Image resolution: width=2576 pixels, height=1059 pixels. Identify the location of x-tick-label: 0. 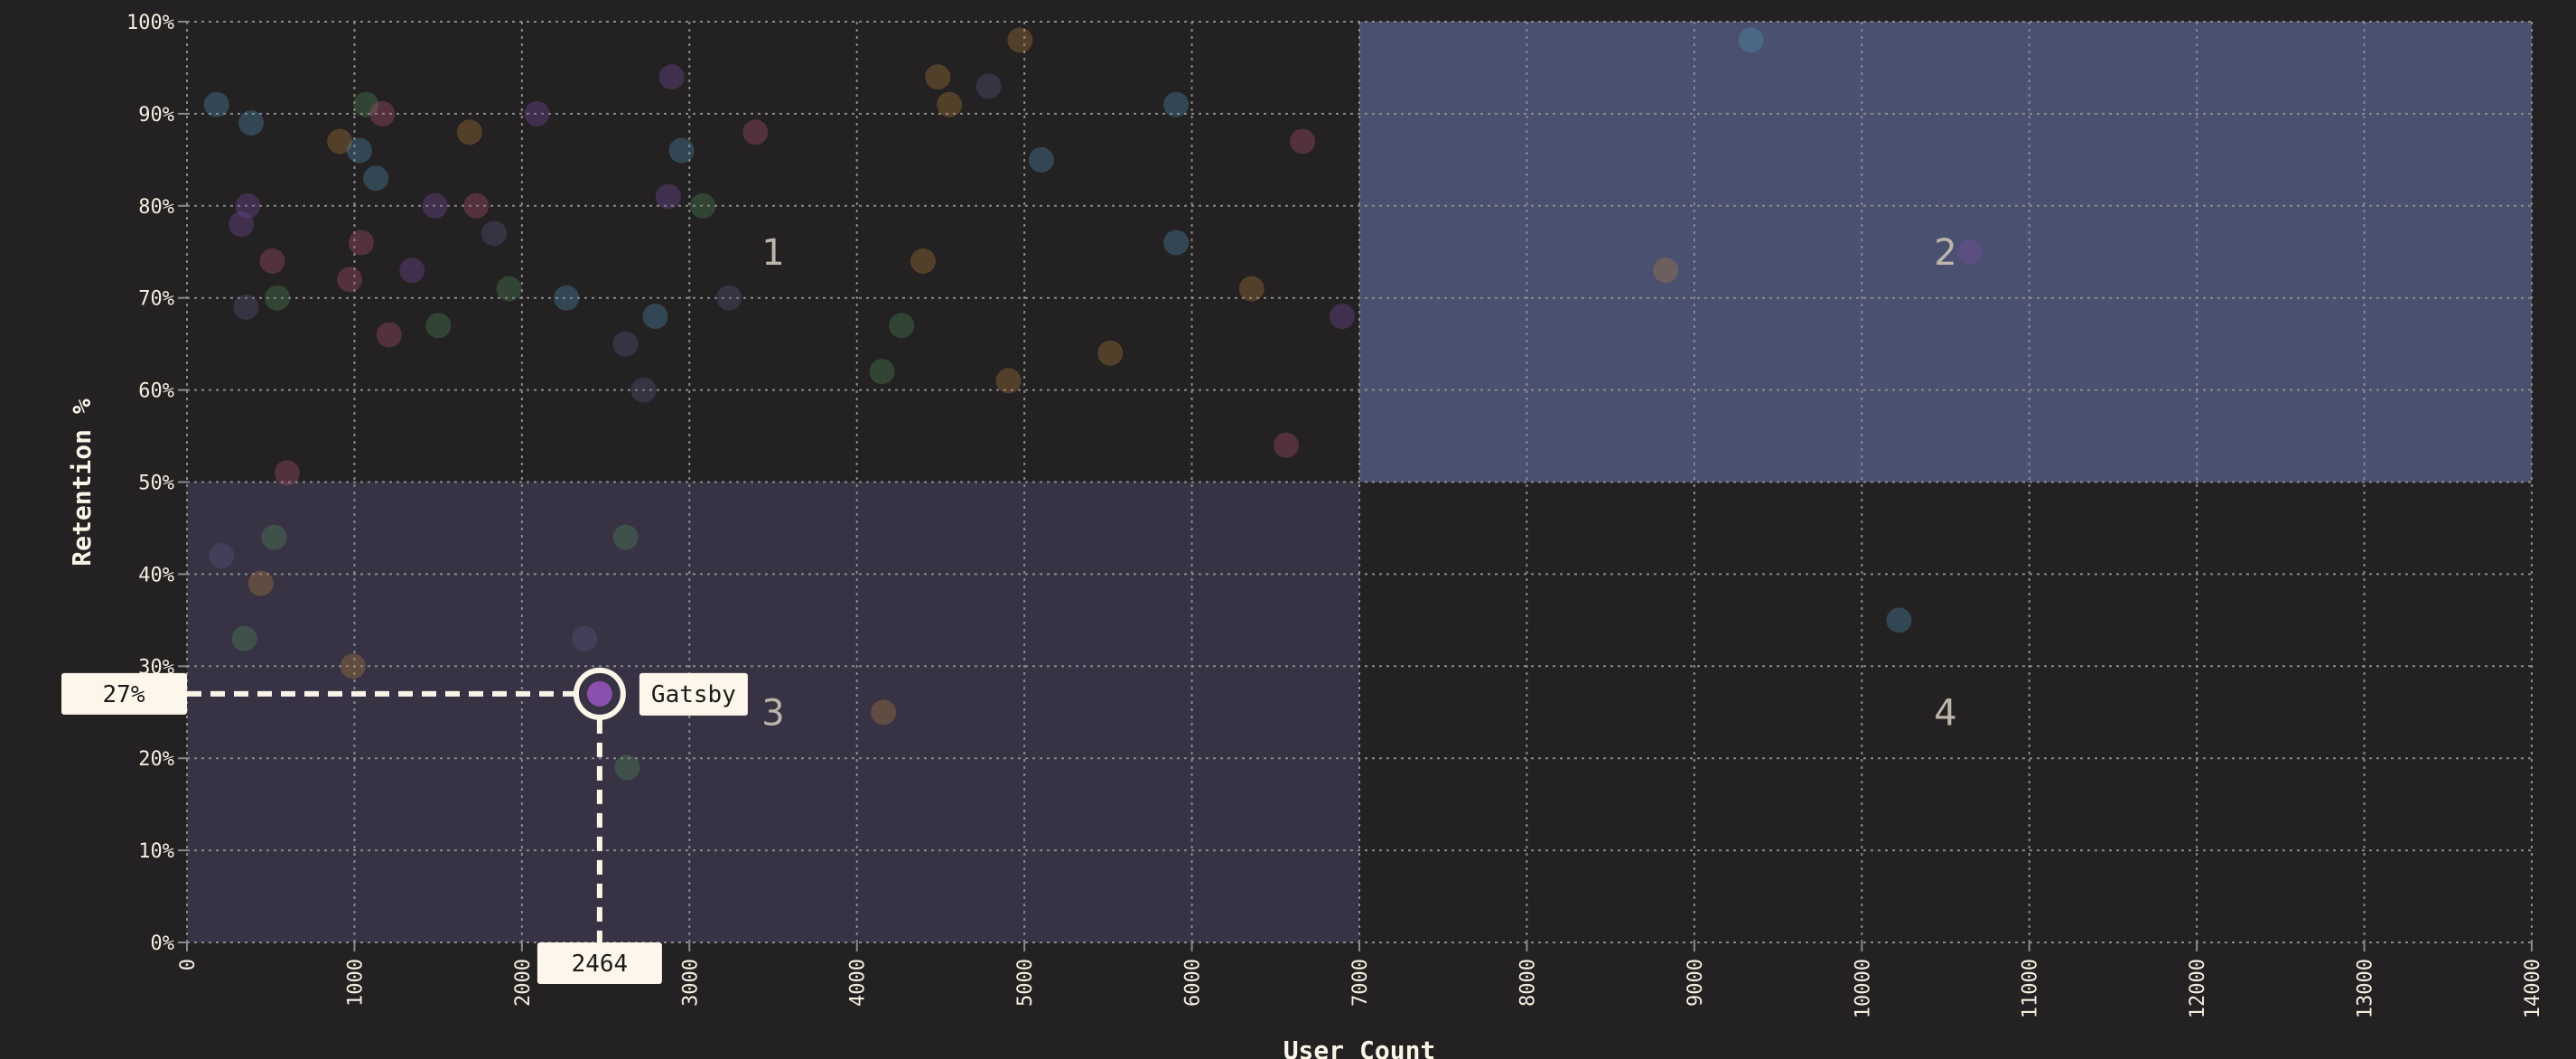
(188, 964).